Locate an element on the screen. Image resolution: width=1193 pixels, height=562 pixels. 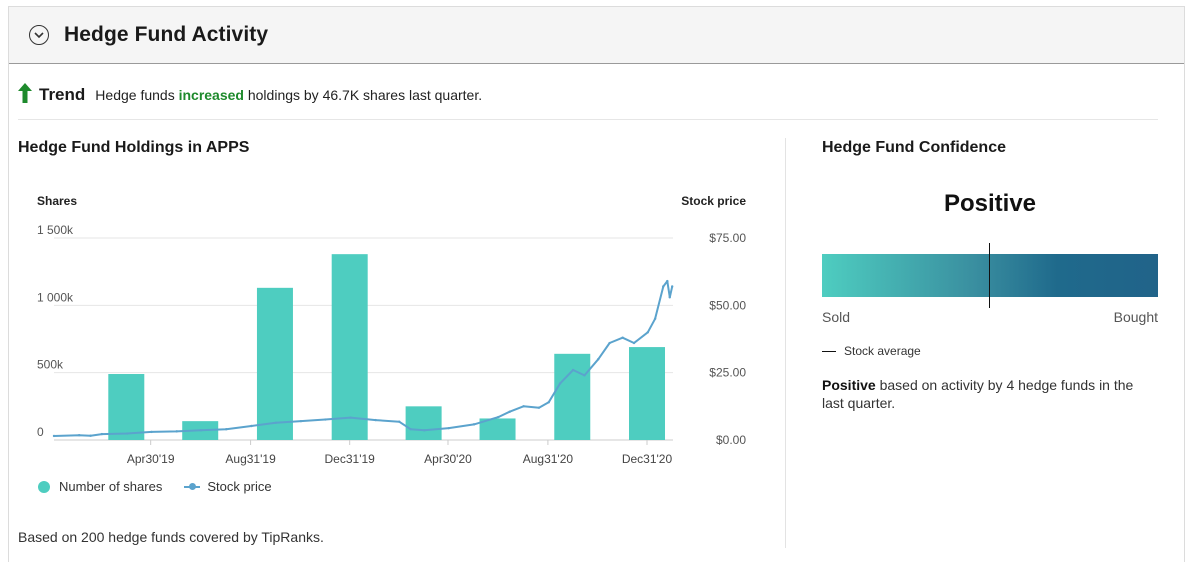
legend-swatch-price is located at coordinates (192, 486).